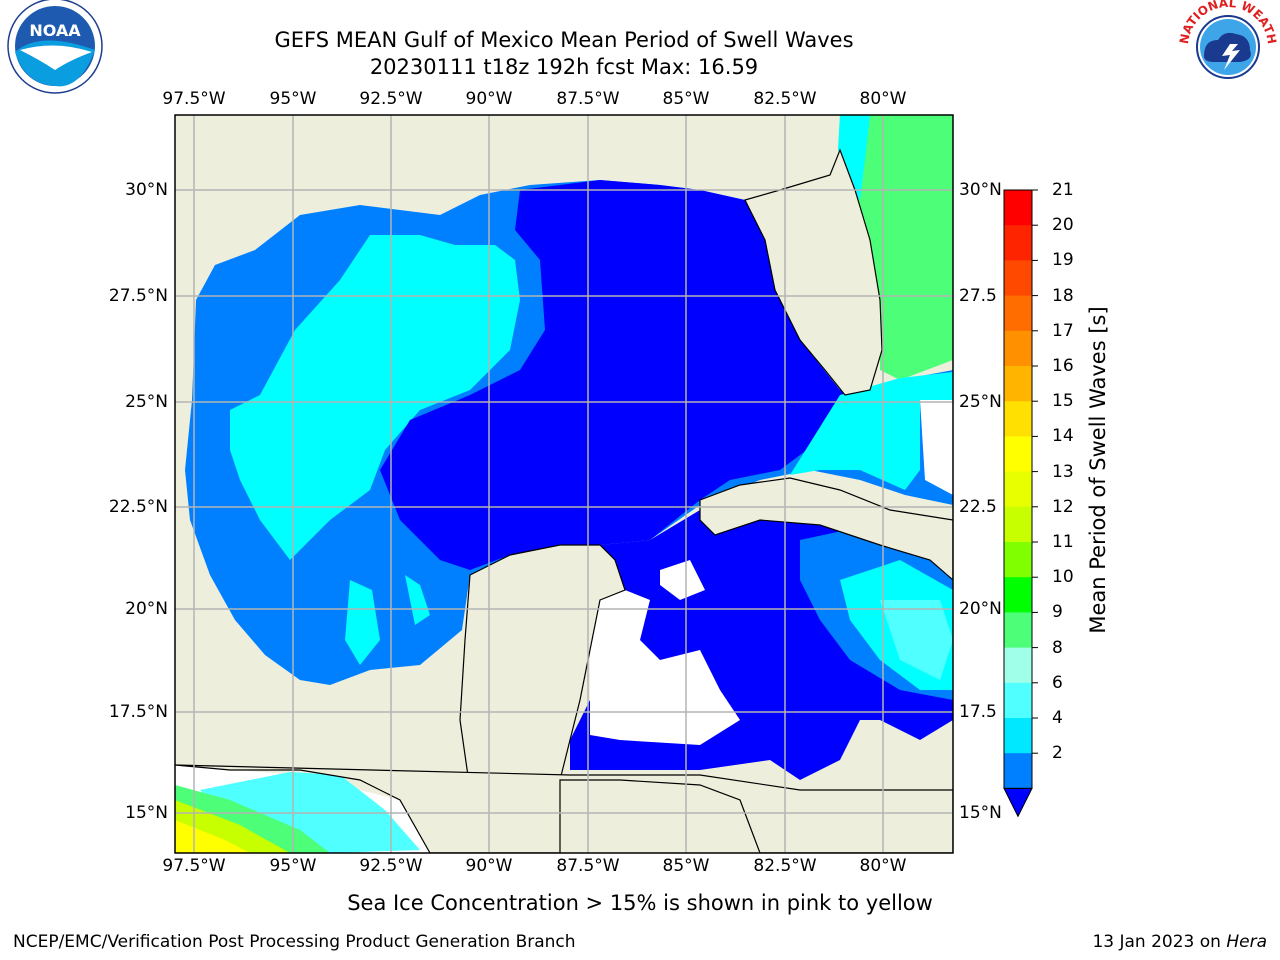  What do you see at coordinates (55, 30) in the screenshot?
I see `svg-text: NOAA` at bounding box center [55, 30].